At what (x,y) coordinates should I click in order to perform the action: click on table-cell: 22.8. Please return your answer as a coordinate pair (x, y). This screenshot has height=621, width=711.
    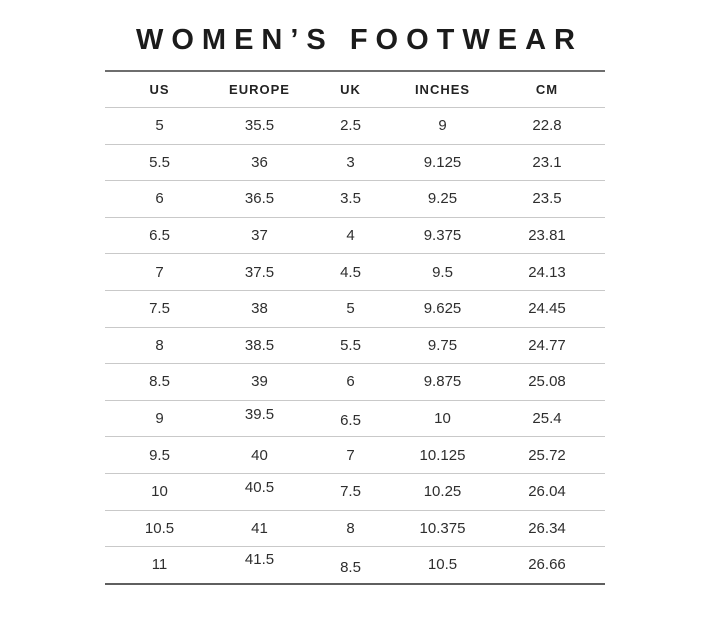
    Looking at the image, I should click on (547, 126).